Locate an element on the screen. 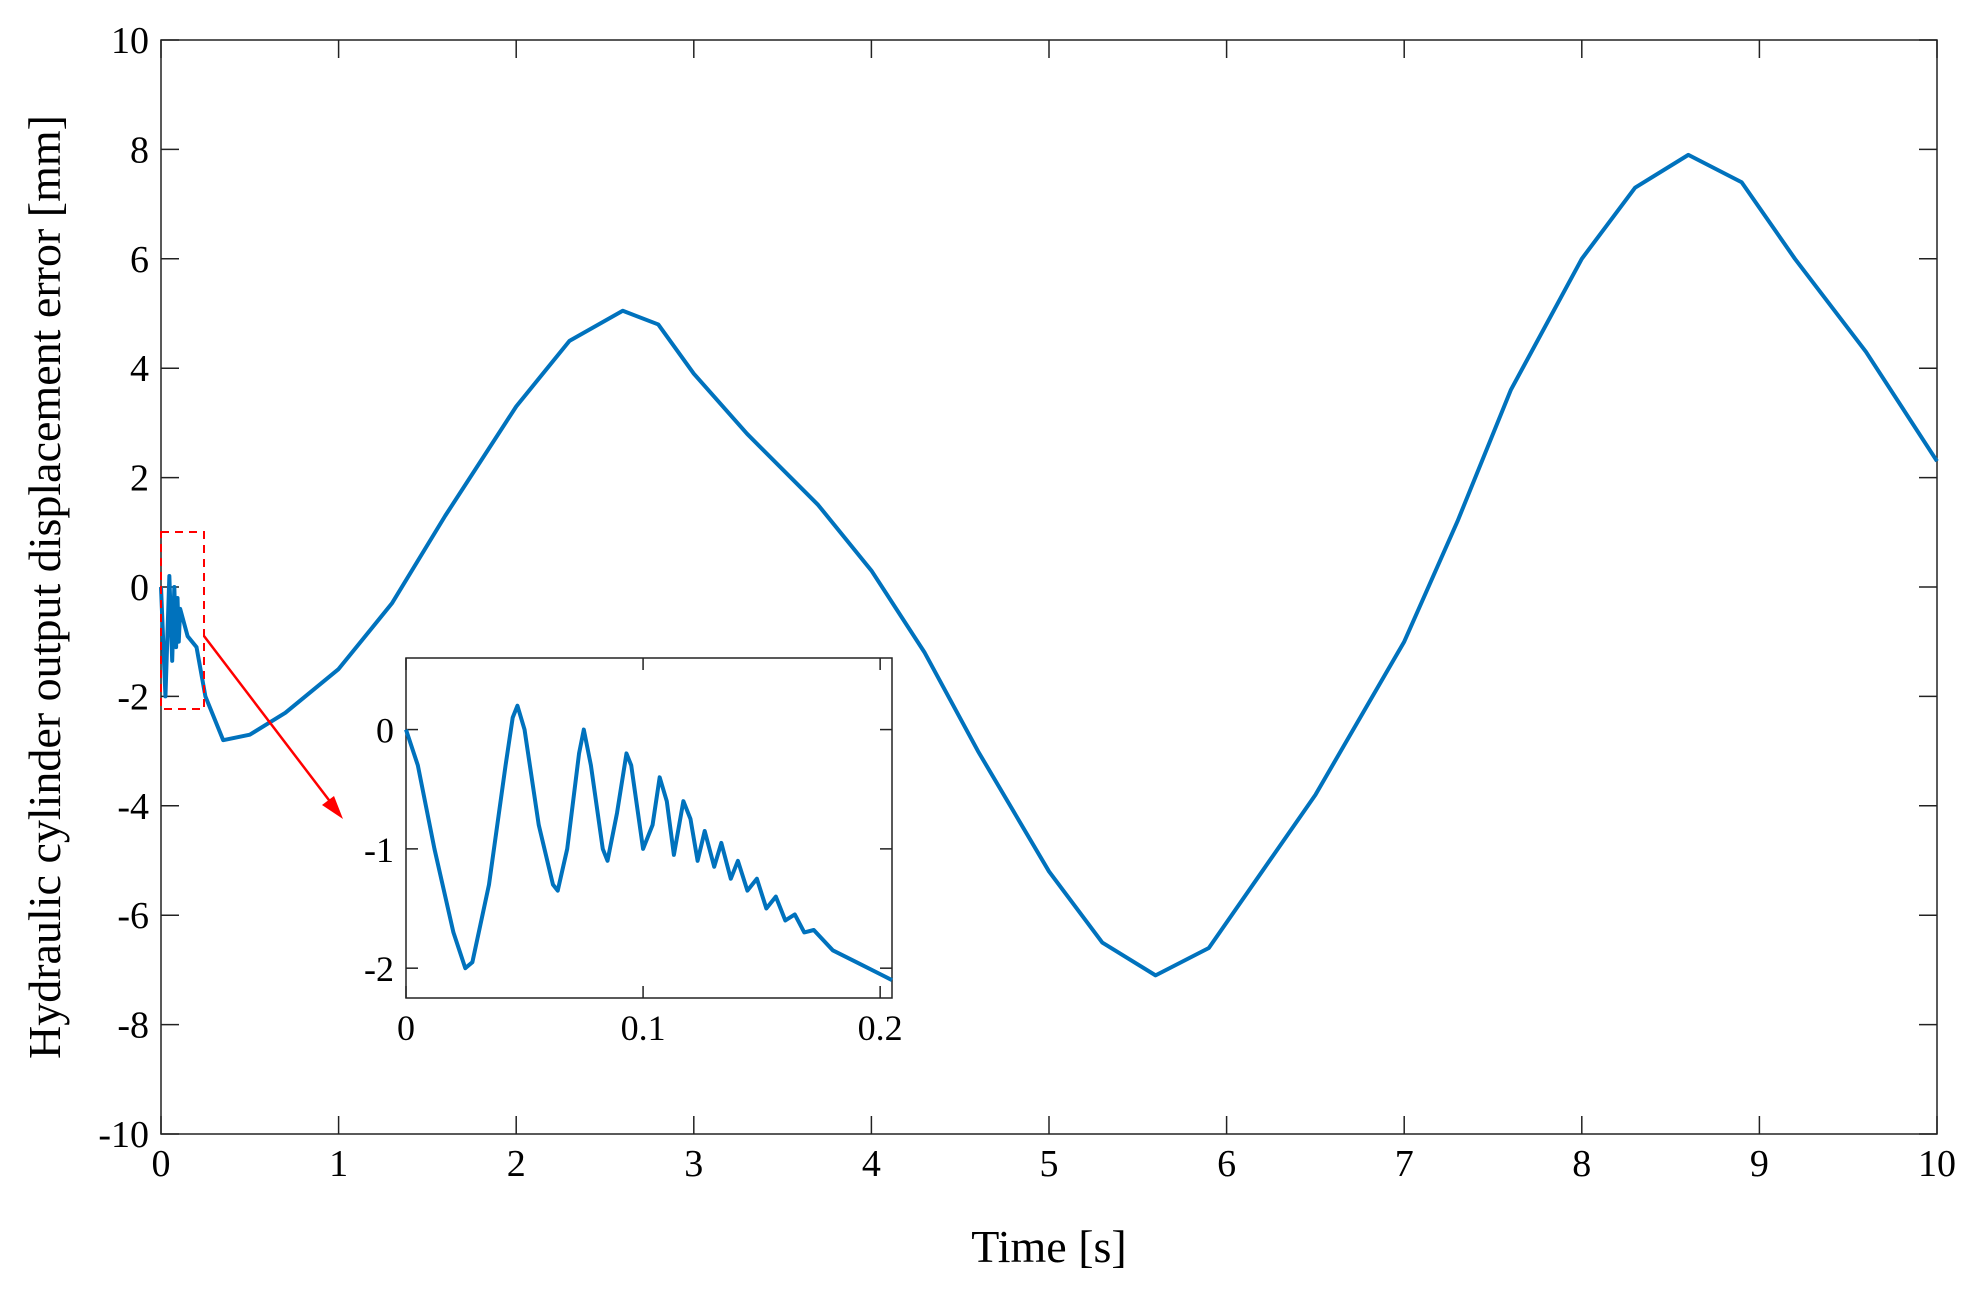 This screenshot has height=1299, width=1975. y-tick-label: -1 is located at coordinates (379, 850).